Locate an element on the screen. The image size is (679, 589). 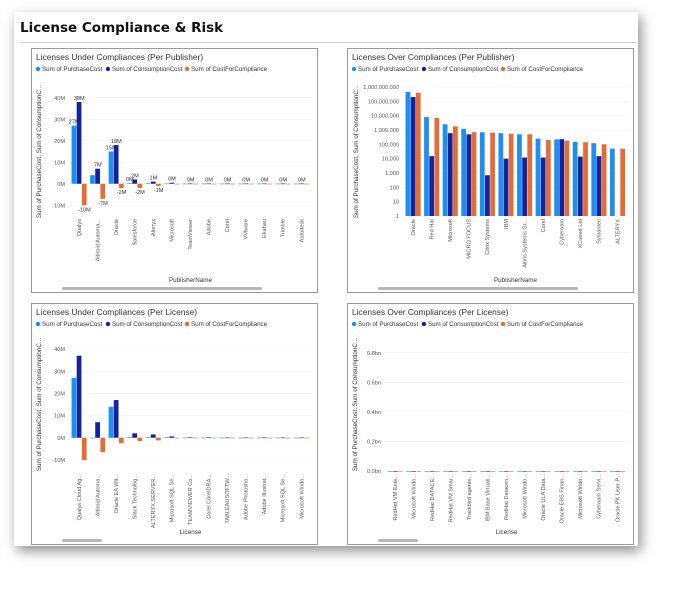
y-tick-label: 0.2bn is located at coordinates (374, 442).